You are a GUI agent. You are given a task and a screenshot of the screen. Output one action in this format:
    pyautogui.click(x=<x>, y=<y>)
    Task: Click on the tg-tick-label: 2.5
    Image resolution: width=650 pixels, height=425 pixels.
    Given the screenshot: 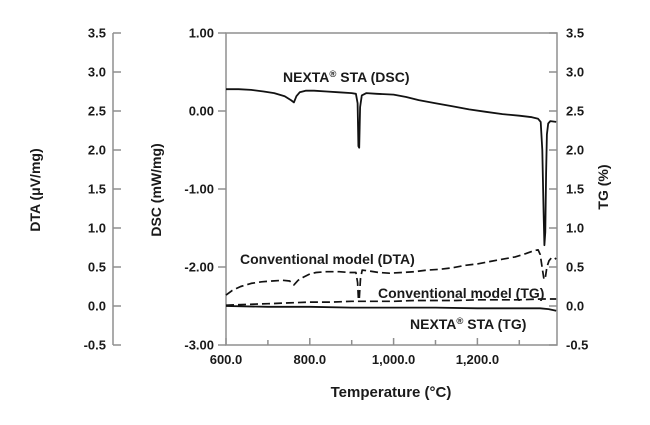 What is the action you would take?
    pyautogui.click(x=575, y=111)
    